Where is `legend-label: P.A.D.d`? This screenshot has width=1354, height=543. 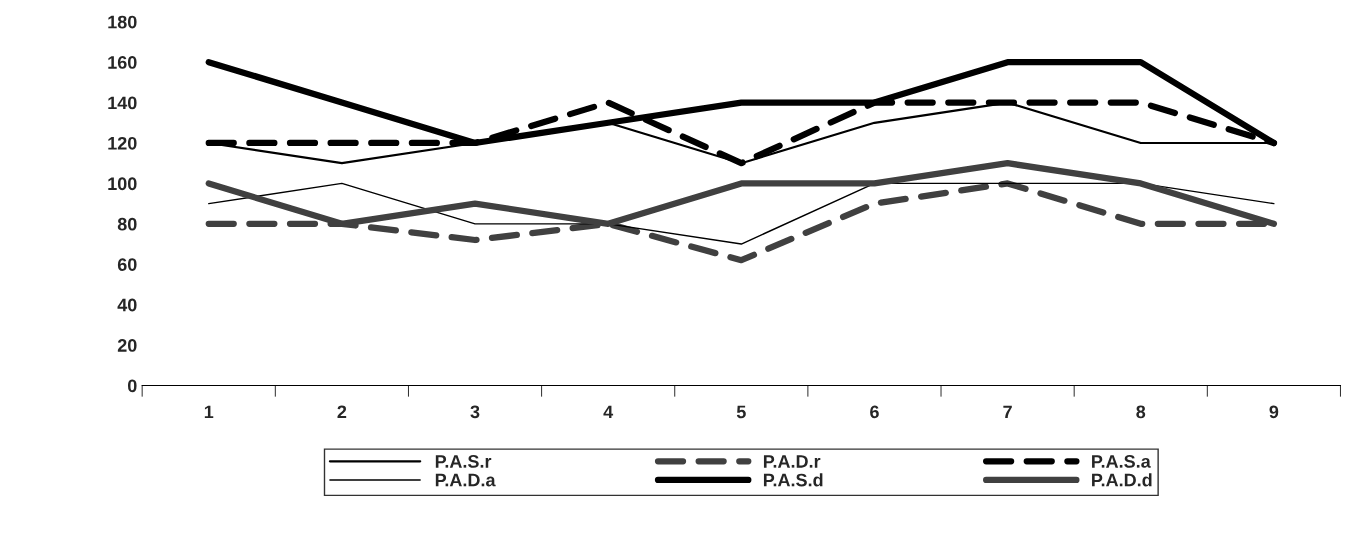
legend-label: P.A.D.d is located at coordinates (1122, 480).